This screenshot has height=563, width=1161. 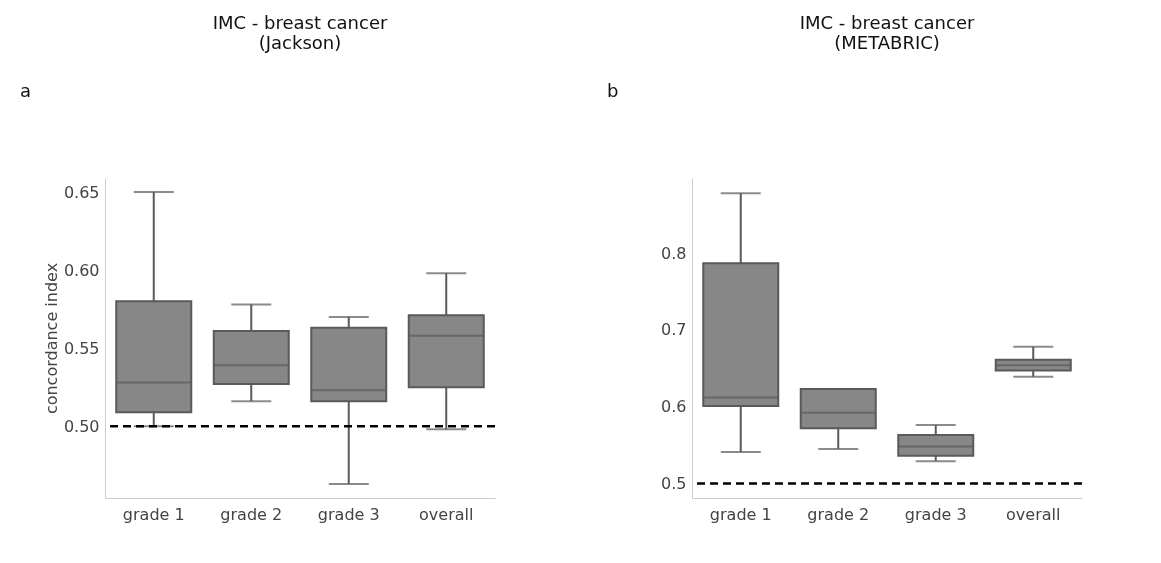 I want to click on y-tick-label: 0.8, so click(x=674, y=253).